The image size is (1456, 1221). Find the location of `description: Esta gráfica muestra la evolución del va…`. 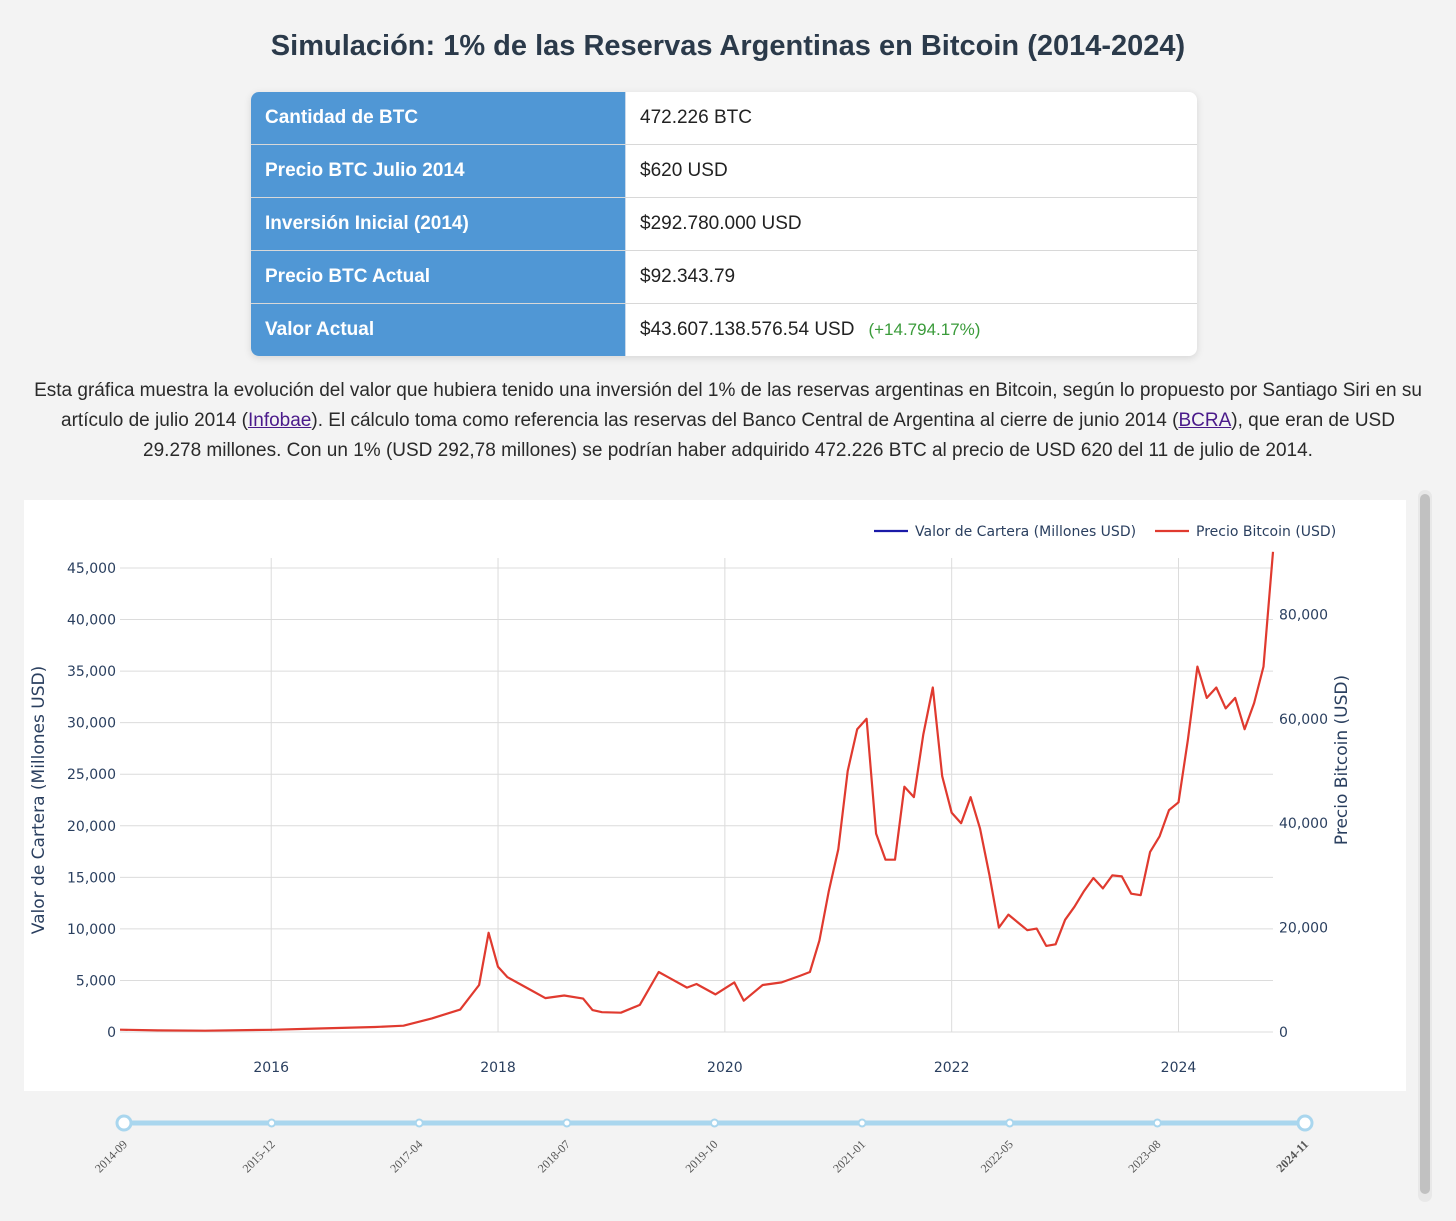

description: Esta gráfica muestra la evolución del va… is located at coordinates (728, 421).